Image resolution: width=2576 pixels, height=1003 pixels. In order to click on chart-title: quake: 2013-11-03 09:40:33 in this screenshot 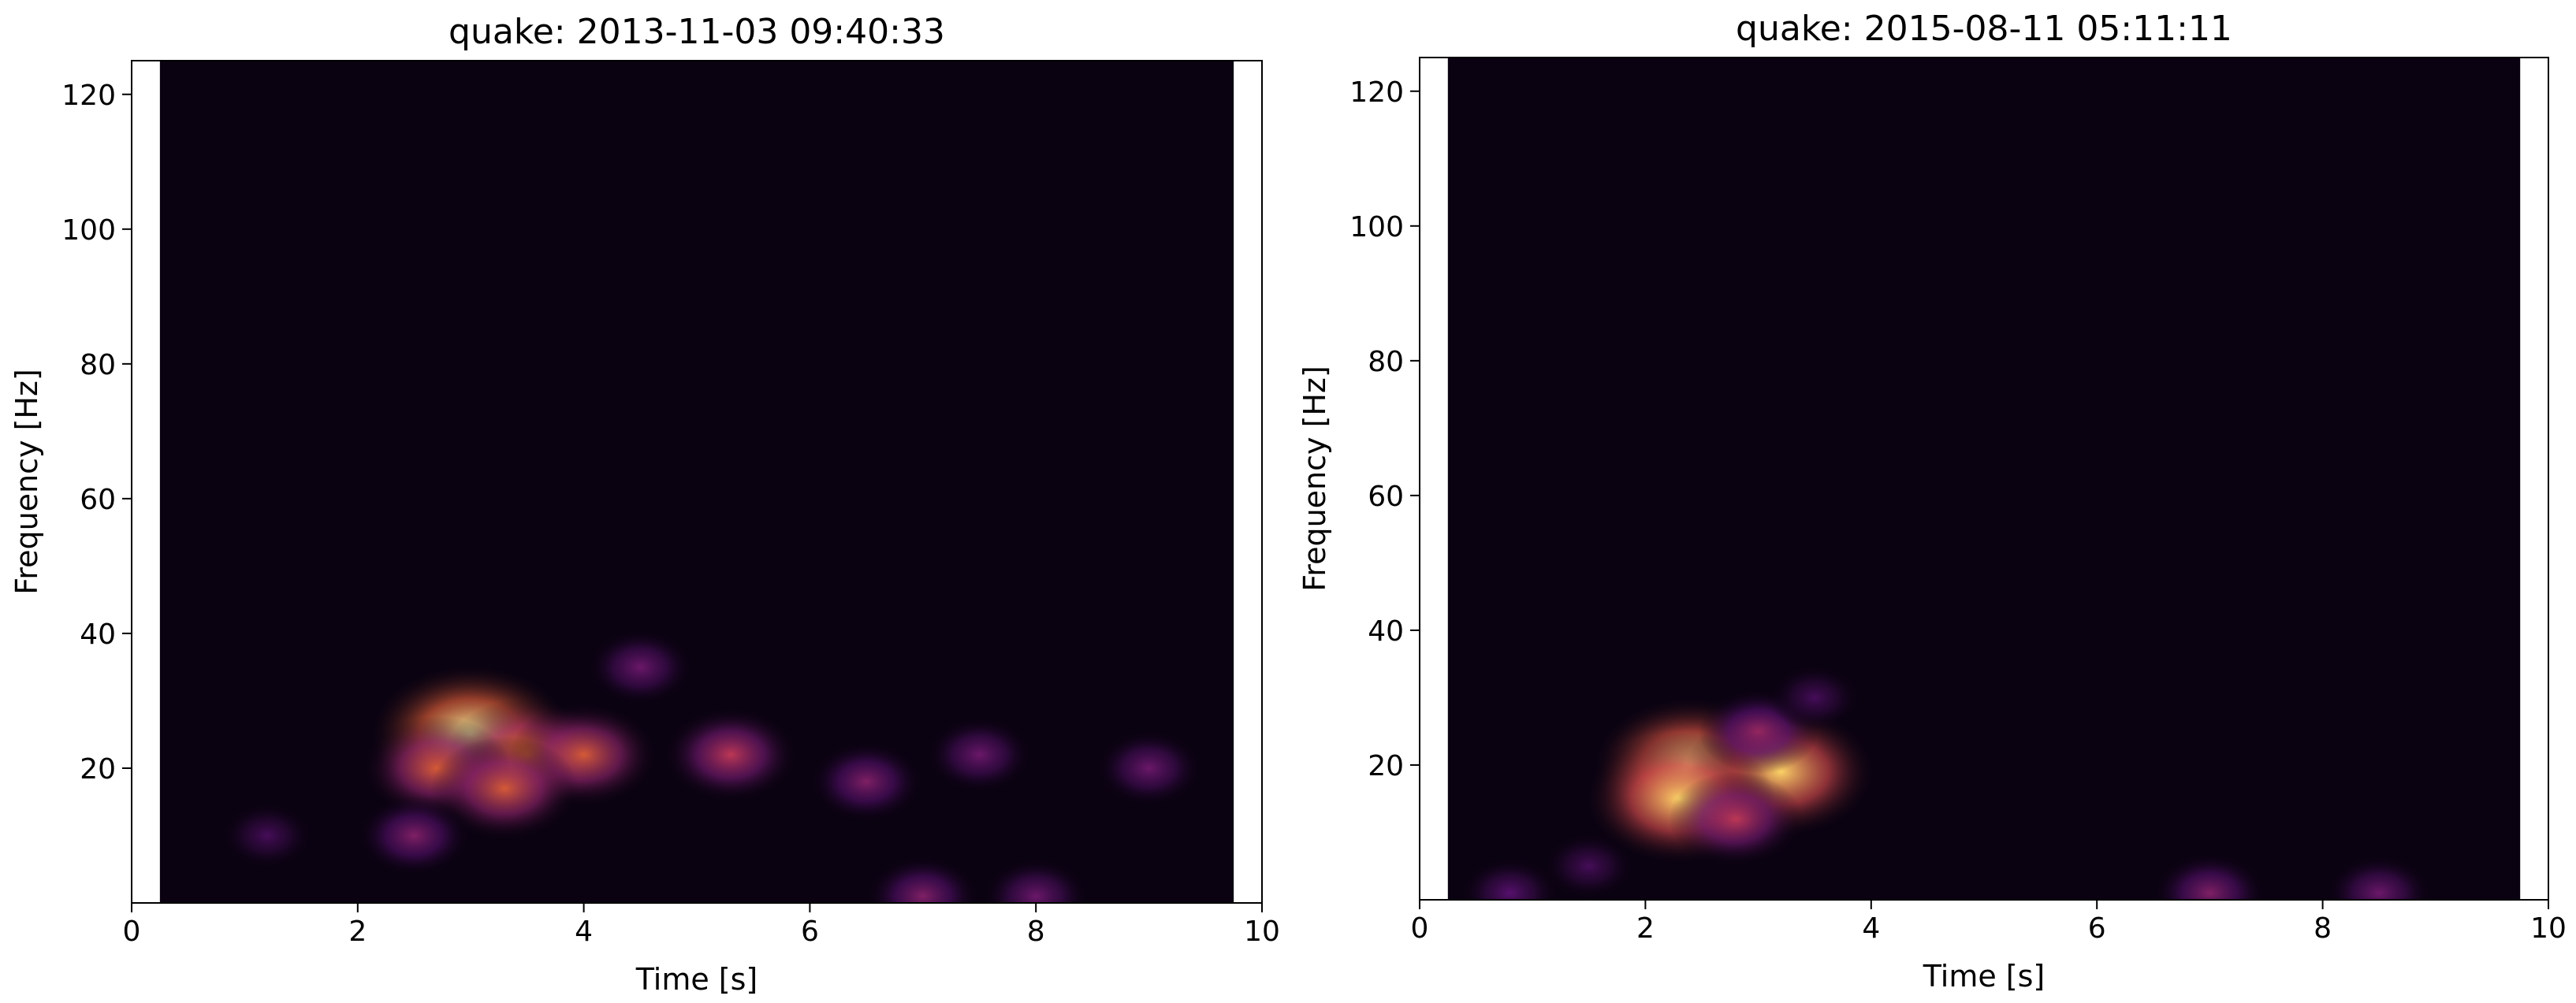, I will do `click(697, 32)`.